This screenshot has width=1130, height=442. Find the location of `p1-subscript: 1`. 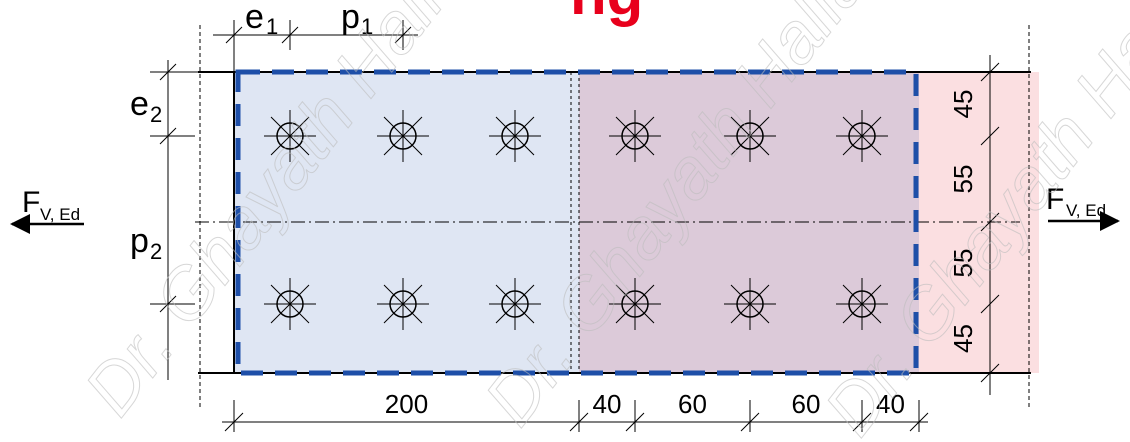

p1-subscript: 1 is located at coordinates (367, 26).